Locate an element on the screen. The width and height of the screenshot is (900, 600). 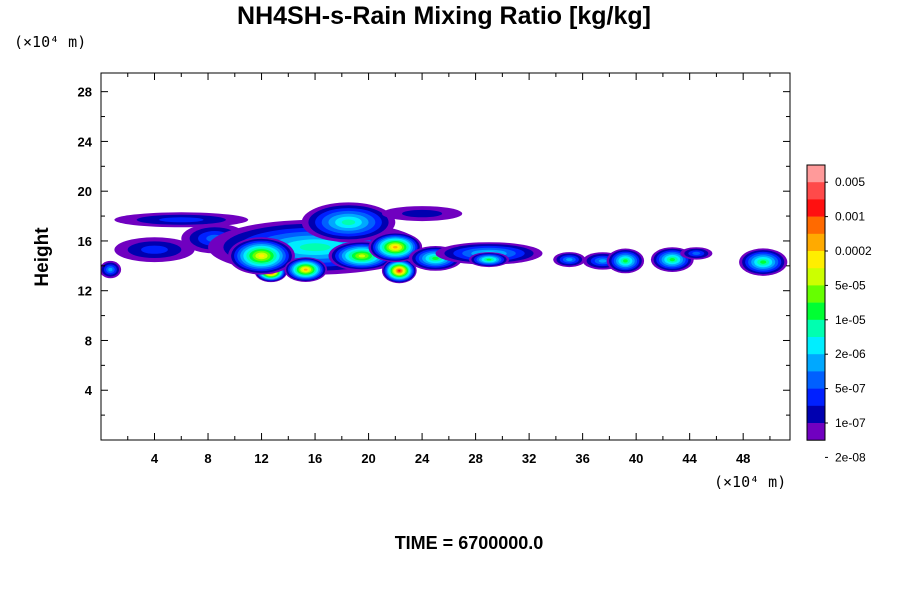
y-tick-label: 16 is located at coordinates (85, 241).